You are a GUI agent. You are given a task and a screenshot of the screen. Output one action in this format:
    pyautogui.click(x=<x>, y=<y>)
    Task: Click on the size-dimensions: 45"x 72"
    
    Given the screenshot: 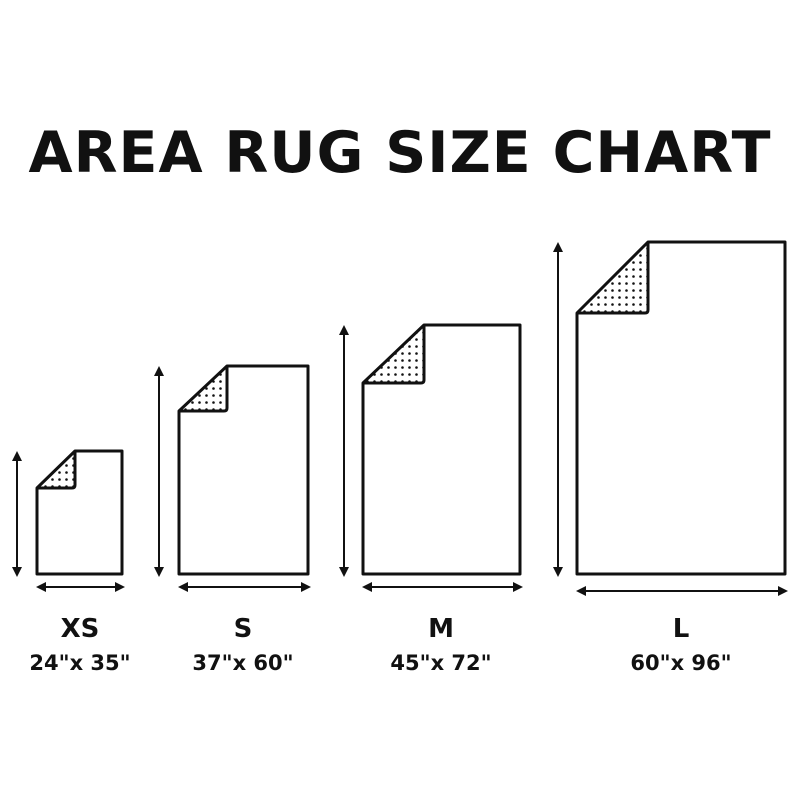 What is the action you would take?
    pyautogui.click(x=440, y=663)
    